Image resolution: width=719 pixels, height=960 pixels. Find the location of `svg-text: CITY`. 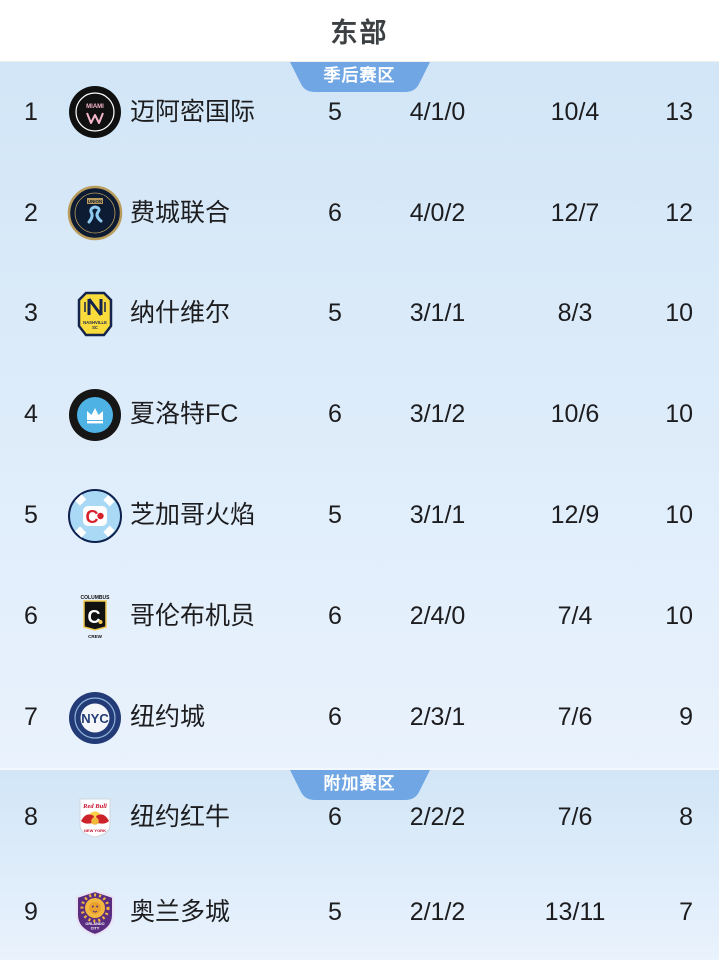

svg-text: CITY is located at coordinates (95, 928).